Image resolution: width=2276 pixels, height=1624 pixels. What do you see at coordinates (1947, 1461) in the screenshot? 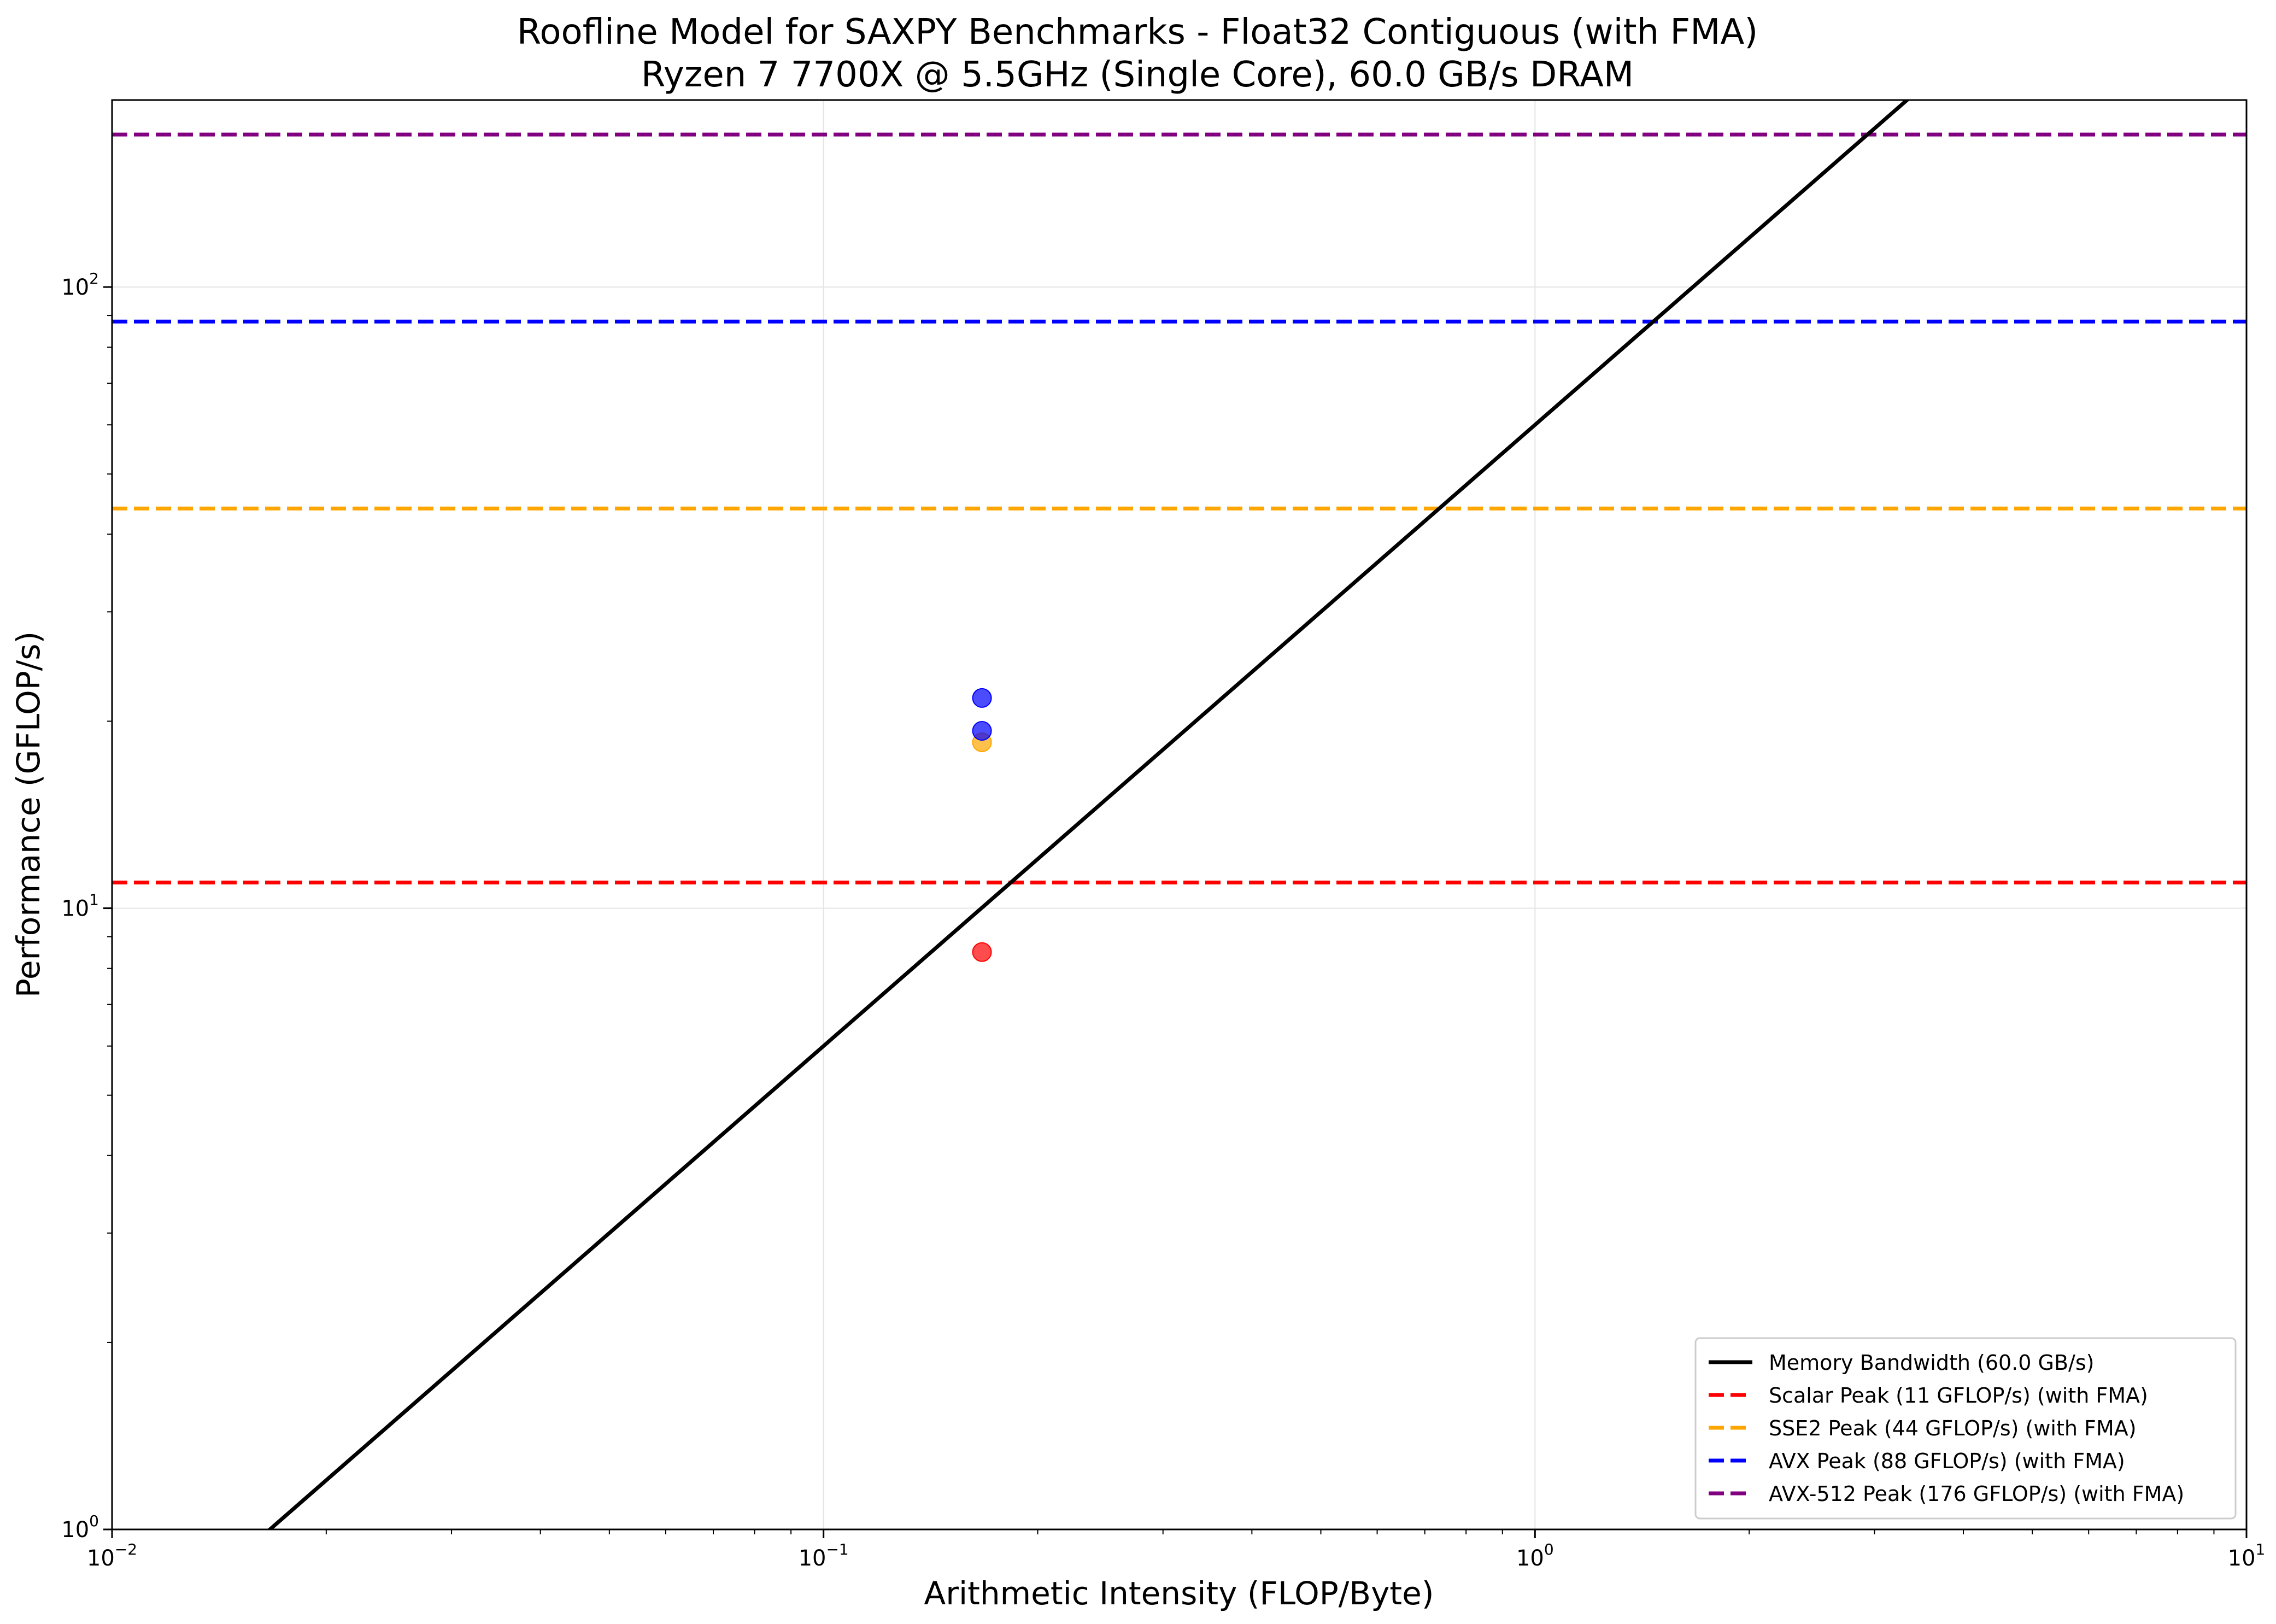
I see `legend-label-3: AVX Peak (88 GFLOP/s) (with FMA)` at bounding box center [1947, 1461].